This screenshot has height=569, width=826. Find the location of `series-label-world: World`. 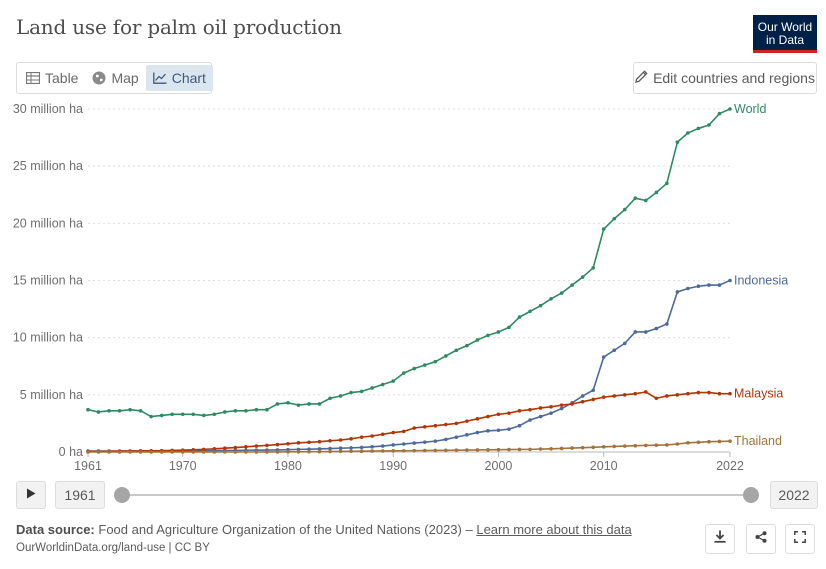

series-label-world: World is located at coordinates (750, 109).